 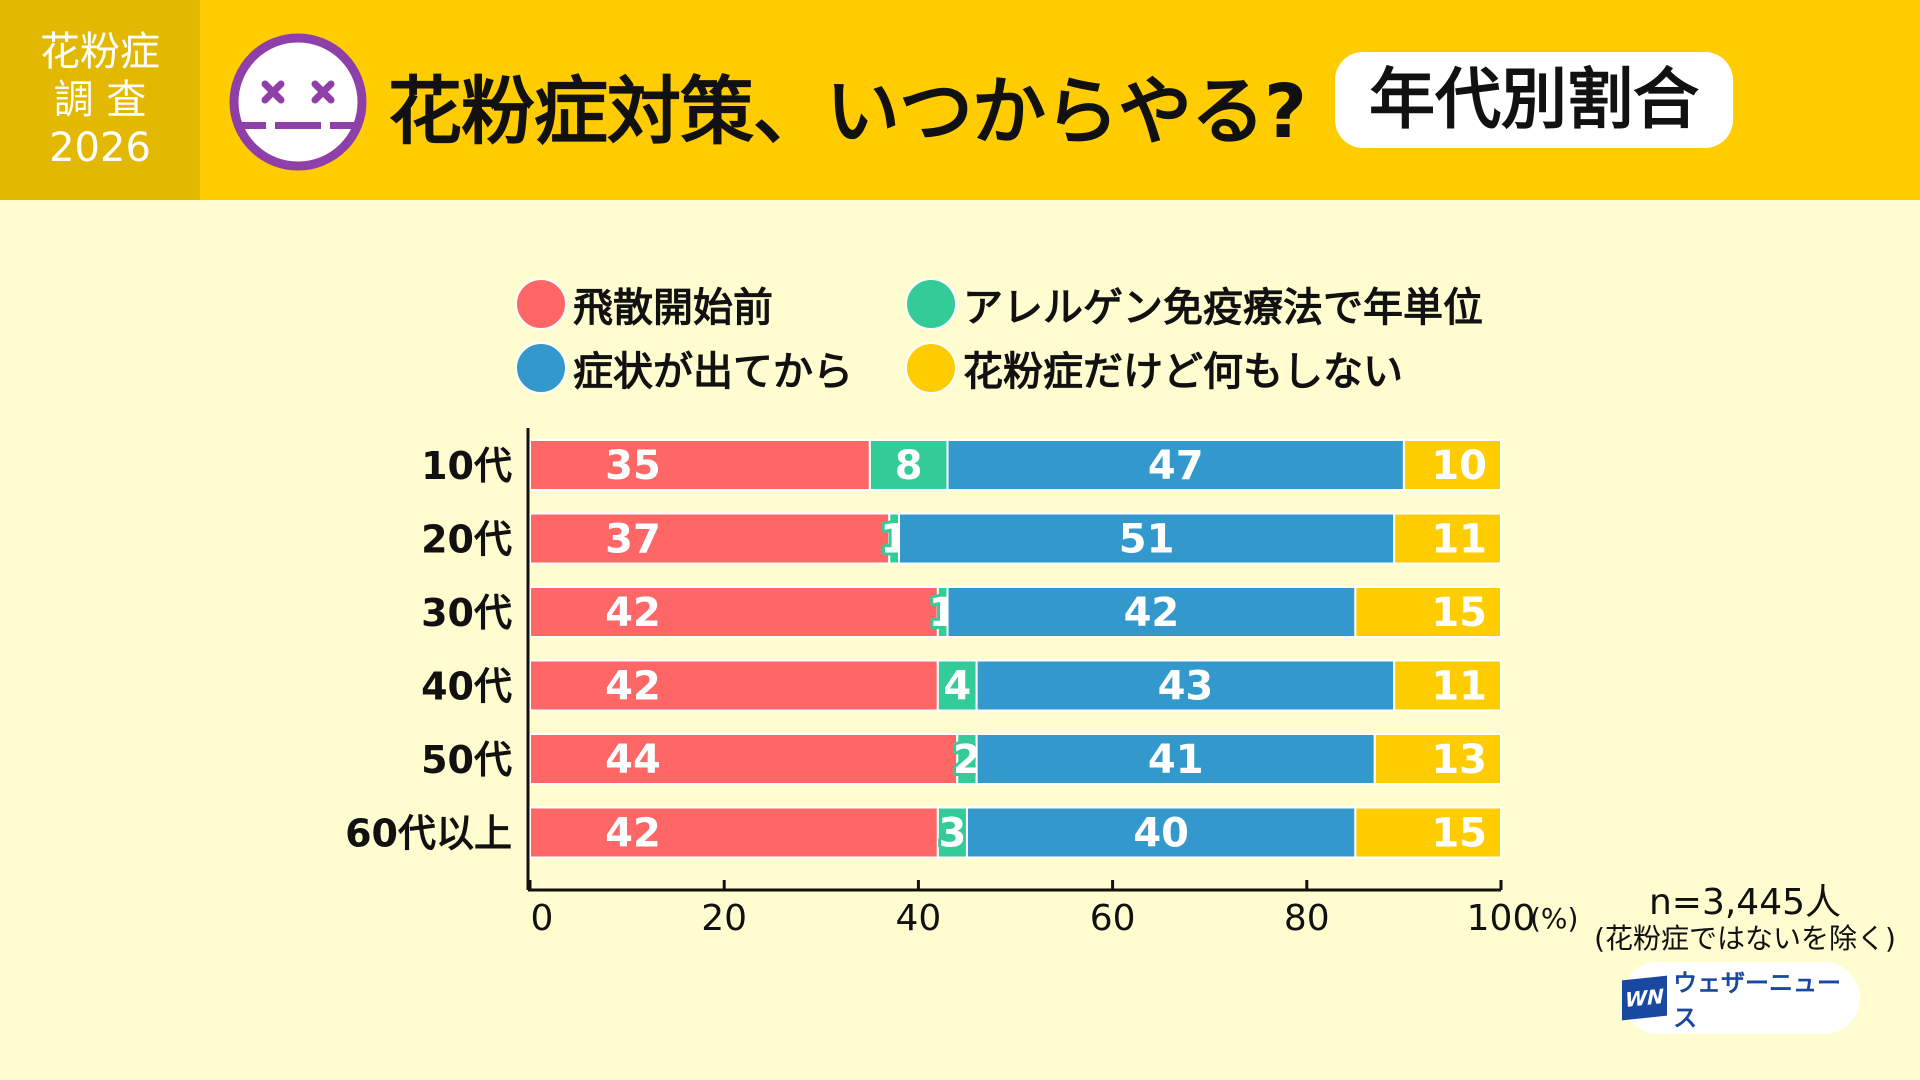 I want to click on data-label: 40, so click(x=1161, y=834).